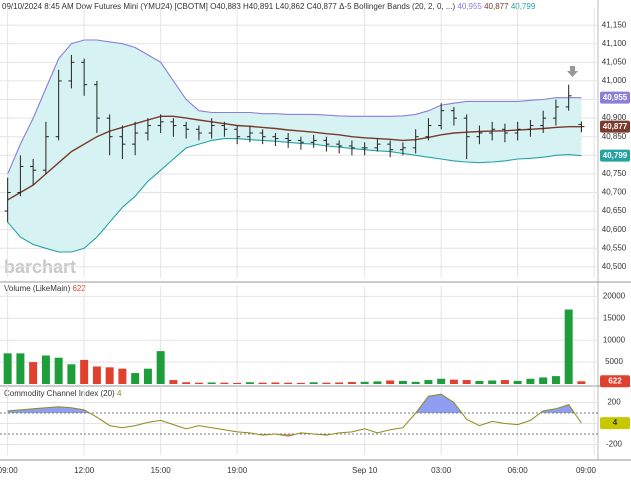 The width and height of the screenshot is (631, 480). Describe the element at coordinates (614, 80) in the screenshot. I see `y-tick-label: 41,000` at that location.